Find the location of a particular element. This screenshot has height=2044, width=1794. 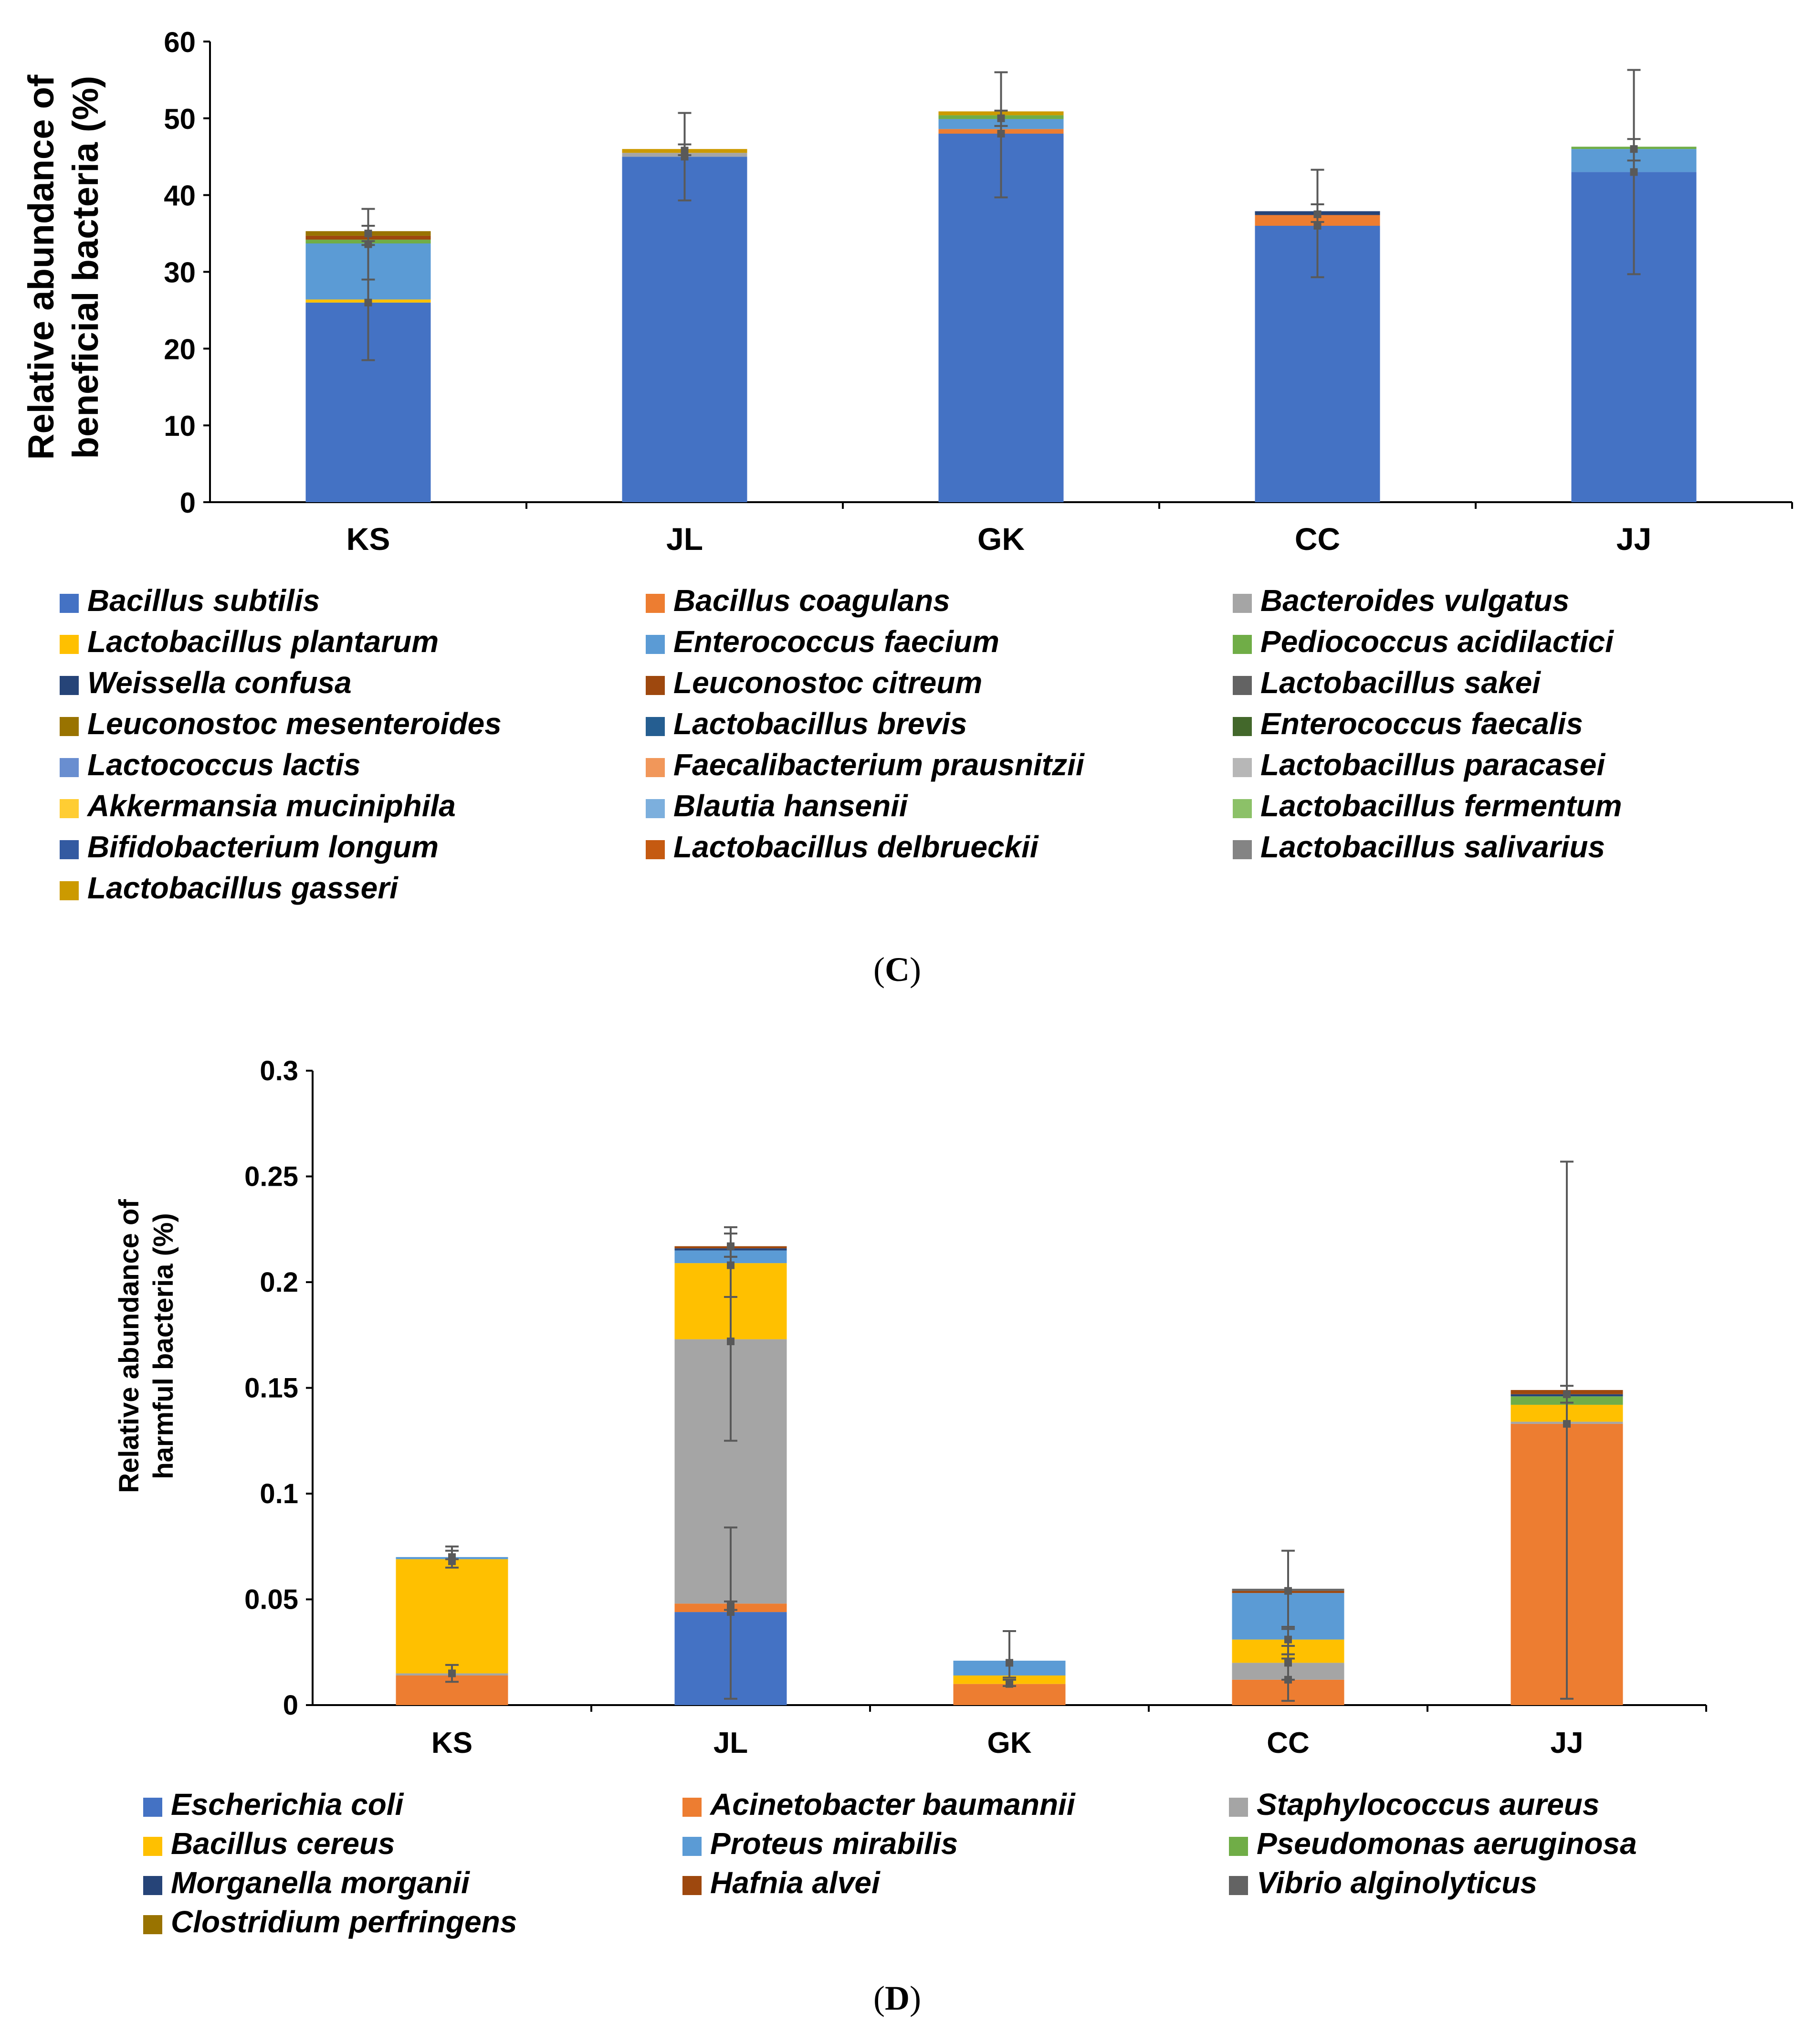

legend-item-pediococcus-acidilactici: Pediococcus acidilactici is located at coordinates (1423, 641).